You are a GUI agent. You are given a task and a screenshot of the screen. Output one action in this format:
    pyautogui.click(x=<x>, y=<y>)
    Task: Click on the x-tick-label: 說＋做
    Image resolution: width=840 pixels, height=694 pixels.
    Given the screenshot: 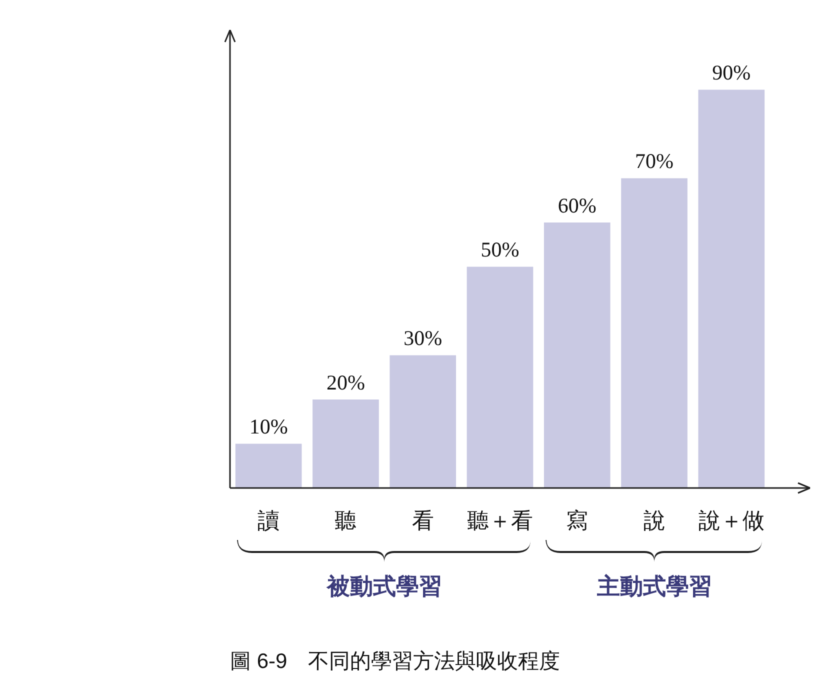 What is the action you would take?
    pyautogui.click(x=731, y=520)
    